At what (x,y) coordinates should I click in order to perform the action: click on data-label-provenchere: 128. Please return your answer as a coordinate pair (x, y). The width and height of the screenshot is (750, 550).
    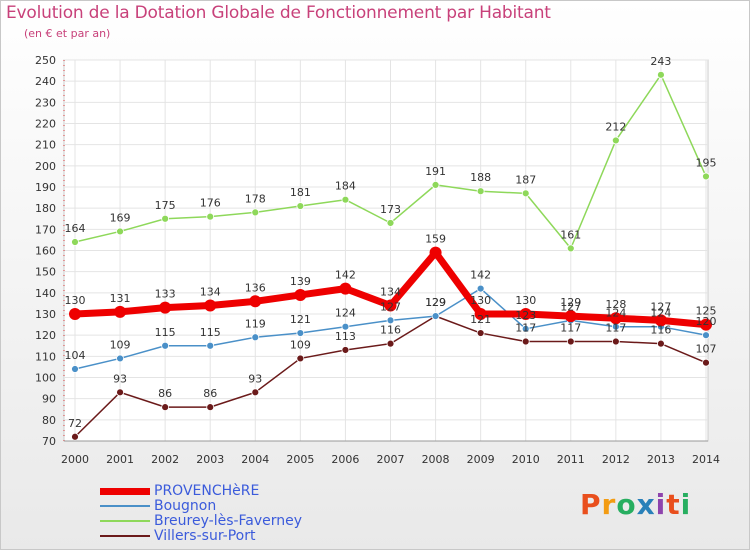
    Looking at the image, I should click on (615, 304).